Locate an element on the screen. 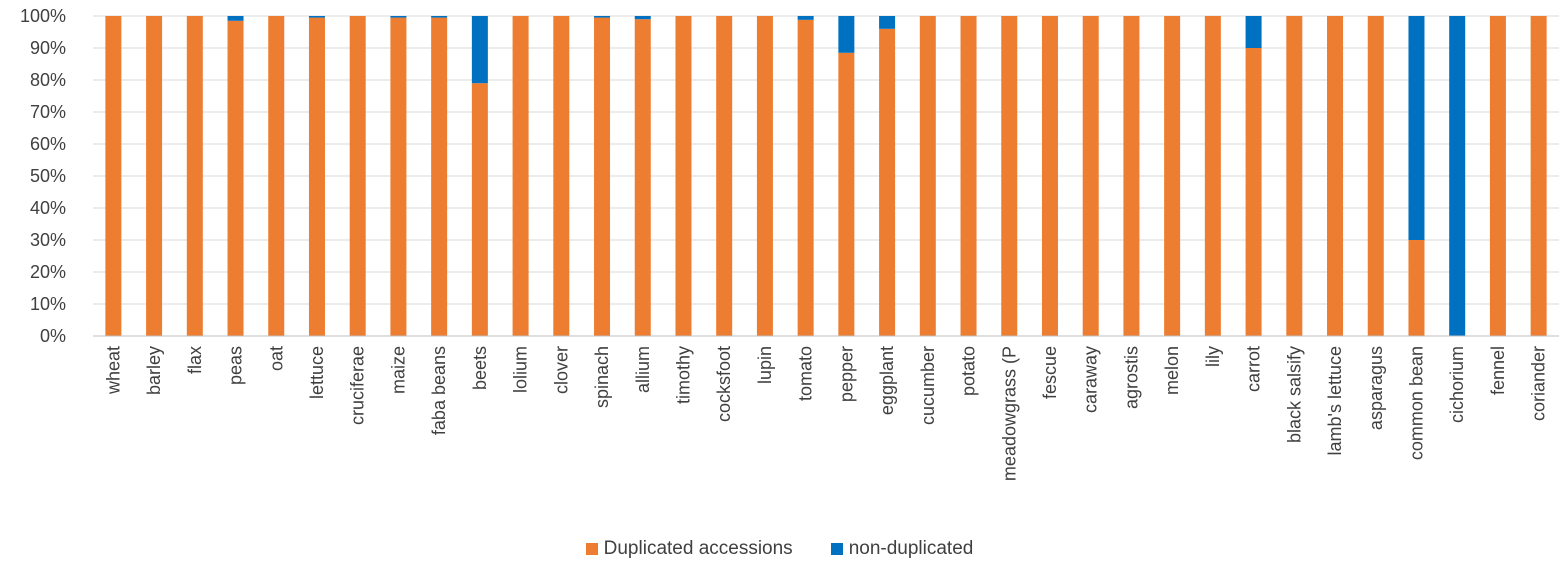 The width and height of the screenshot is (1559, 571). y-tick-label: 0% is located at coordinates (53, 336).